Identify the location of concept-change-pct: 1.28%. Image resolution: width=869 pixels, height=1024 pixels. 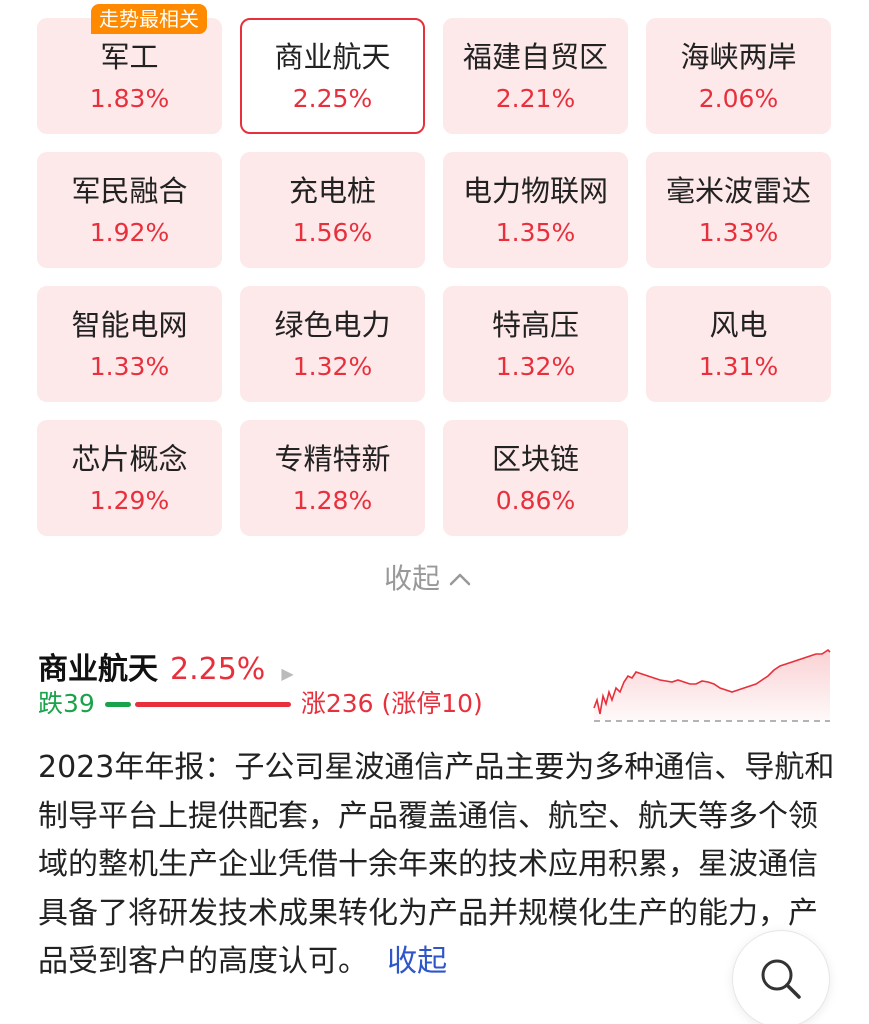
(332, 500).